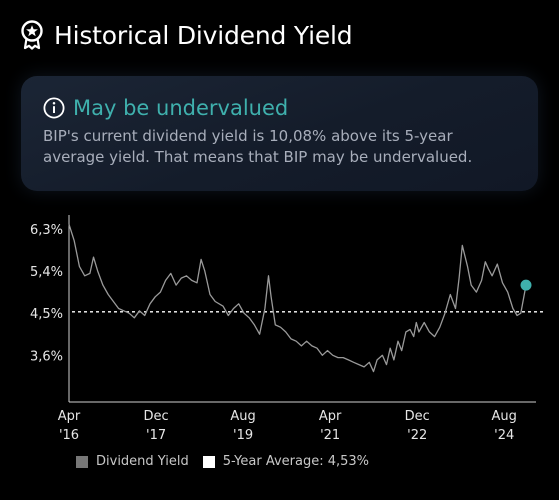 Image resolution: width=559 pixels, height=500 pixels. What do you see at coordinates (46, 293) in the screenshot?
I see `y-axis: 3,6% 4,5% 5,4% 6,3%` at bounding box center [46, 293].